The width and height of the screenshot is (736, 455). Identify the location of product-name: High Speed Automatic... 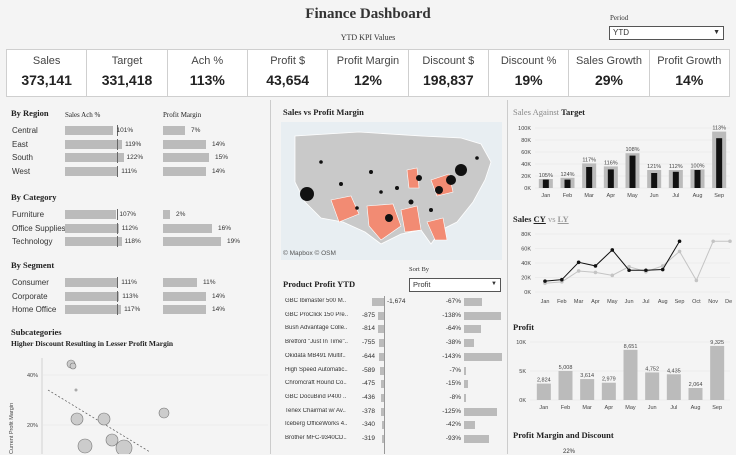
(316, 369).